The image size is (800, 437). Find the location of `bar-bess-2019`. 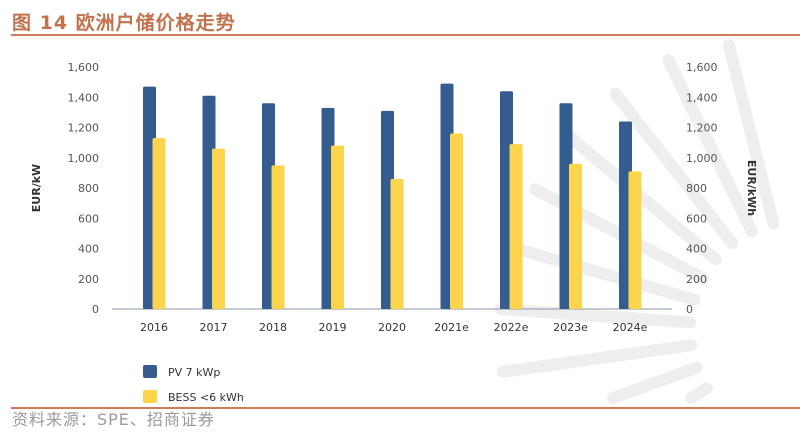

bar-bess-2019 is located at coordinates (337, 227).